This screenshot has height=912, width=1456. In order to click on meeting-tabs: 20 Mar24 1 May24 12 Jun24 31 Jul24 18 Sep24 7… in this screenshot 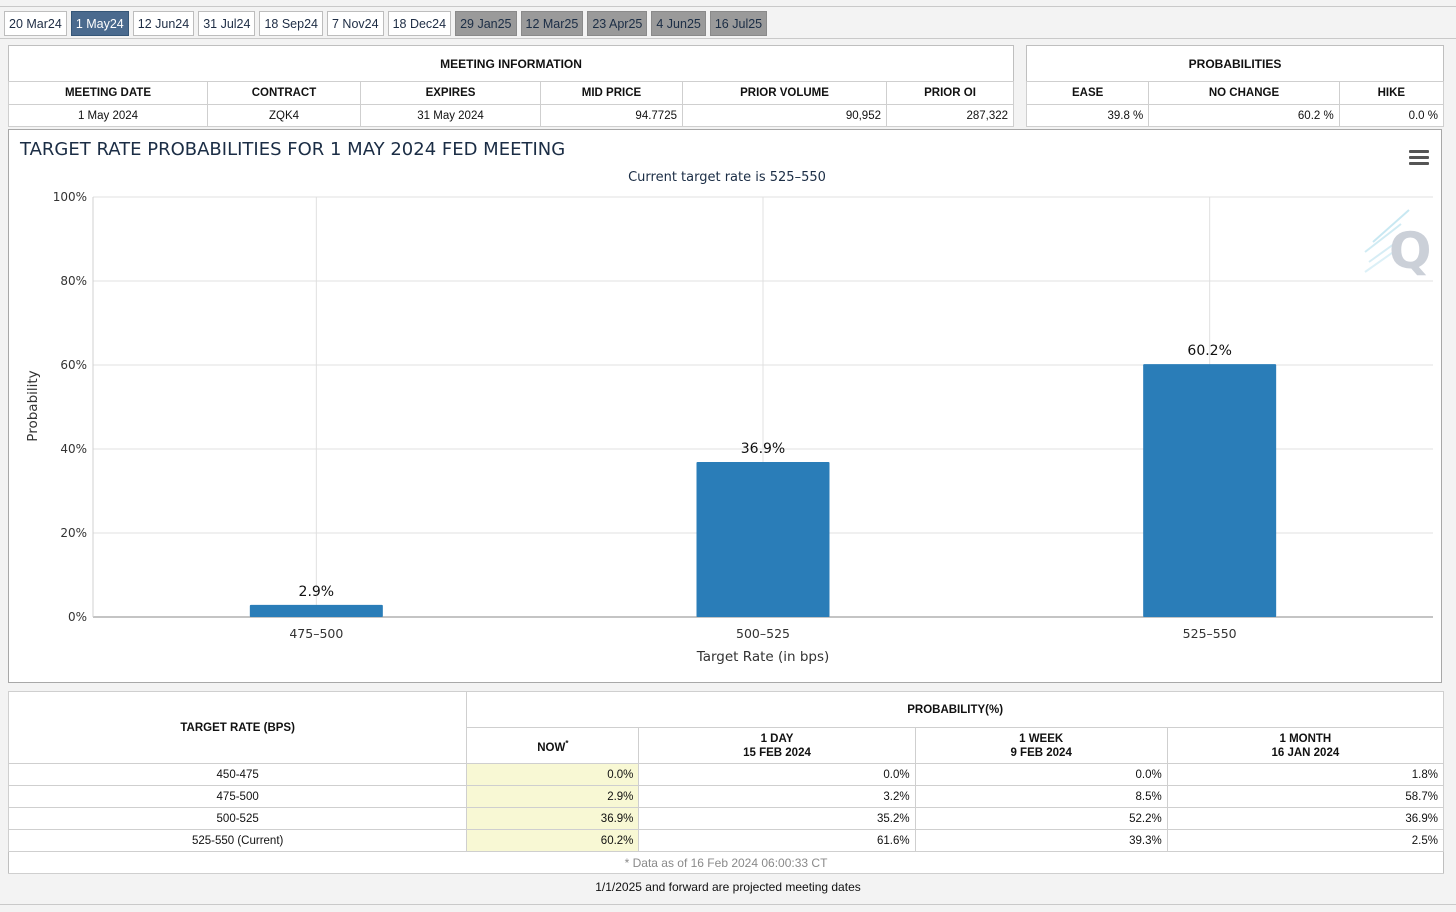, I will do `click(386, 24)`.